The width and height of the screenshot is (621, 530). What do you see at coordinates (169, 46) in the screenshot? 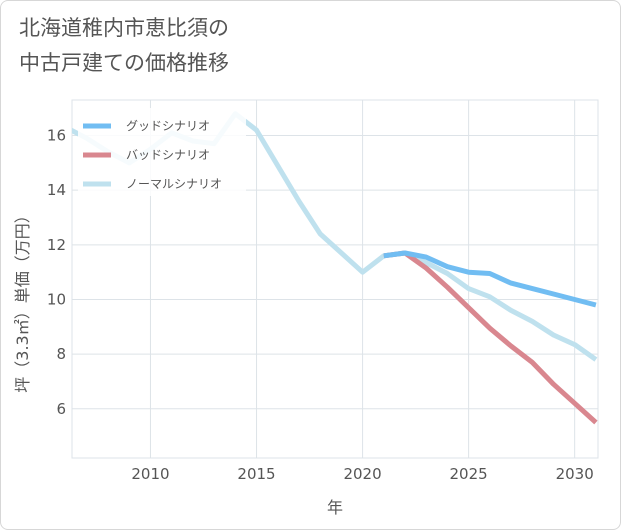
I see `chart-title: 北海道稚内市恵比須の 中古戸建ての価格推移` at bounding box center [169, 46].